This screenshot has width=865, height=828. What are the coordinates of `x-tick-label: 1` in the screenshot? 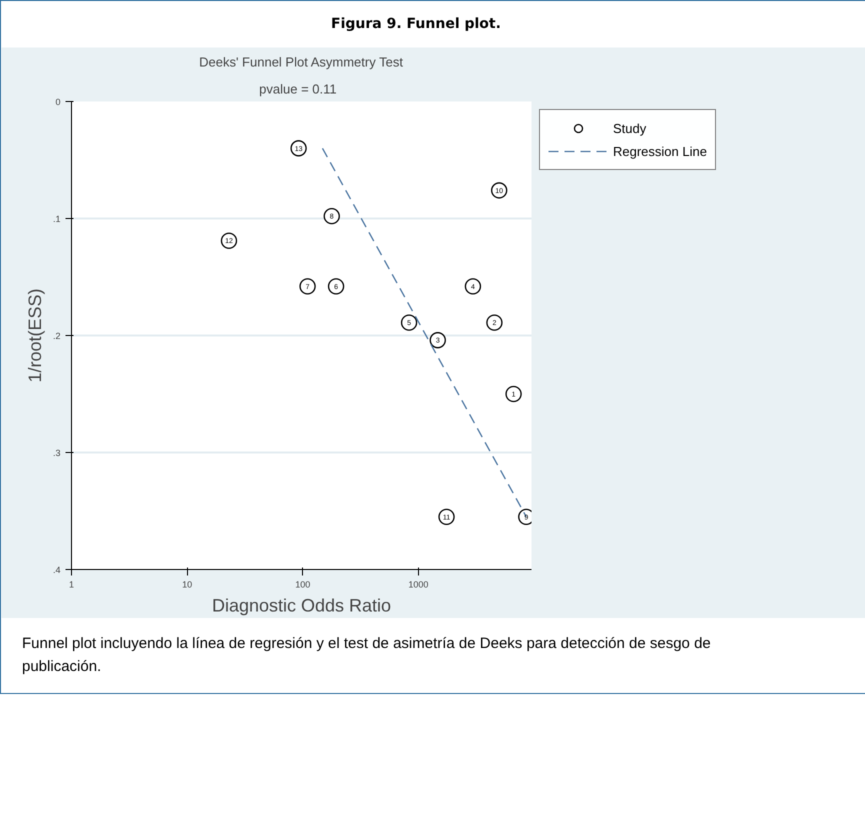 It's located at (71, 585).